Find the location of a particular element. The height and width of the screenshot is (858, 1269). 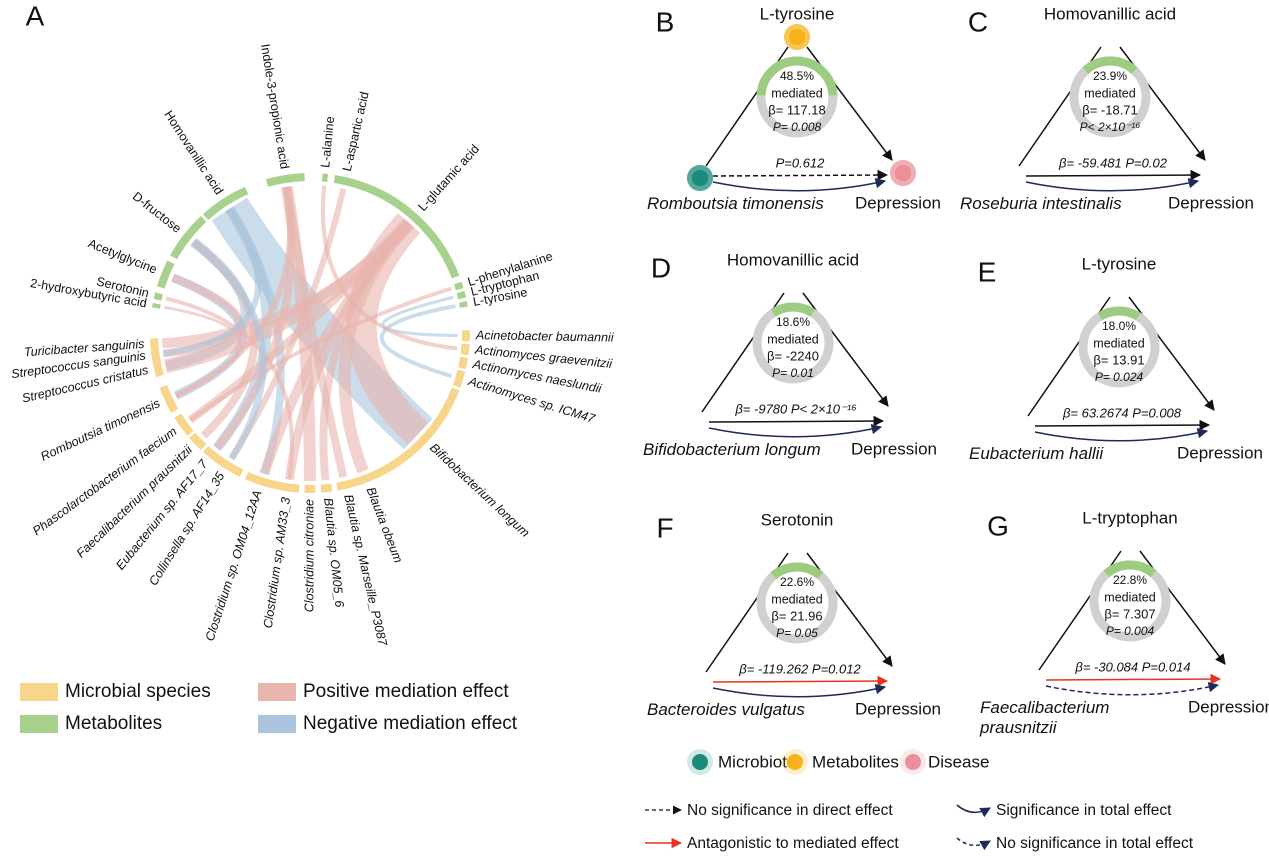

beta: β= 21.96 is located at coordinates (796, 615).